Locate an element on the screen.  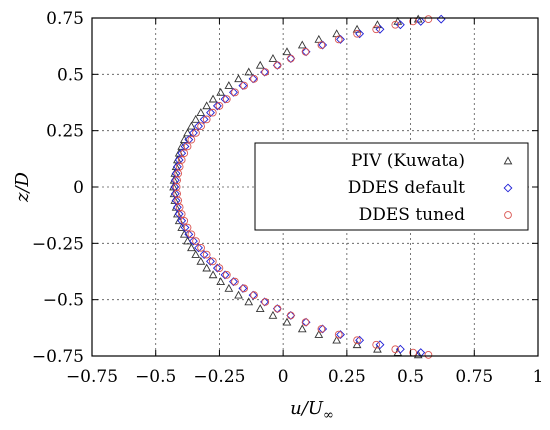
x-tick-label: −0.25 is located at coordinates (219, 377).